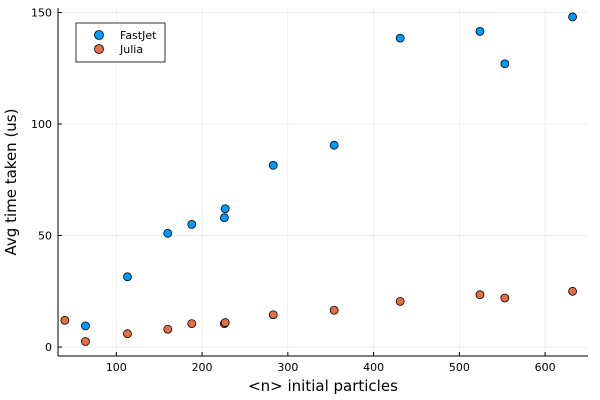  Describe the element at coordinates (202, 367) in the screenshot. I see `x-tick-label: 200` at that location.